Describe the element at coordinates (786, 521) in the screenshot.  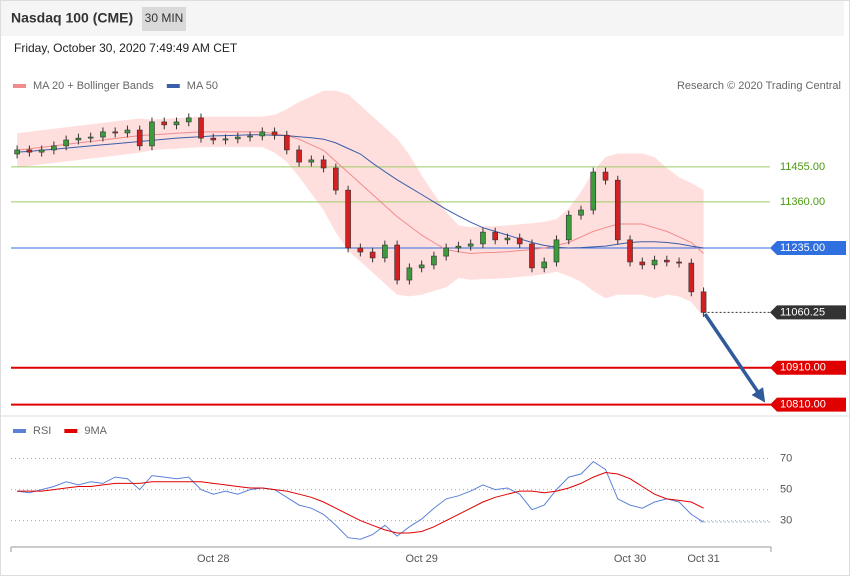
I see `y-tick-label: 30` at that location.